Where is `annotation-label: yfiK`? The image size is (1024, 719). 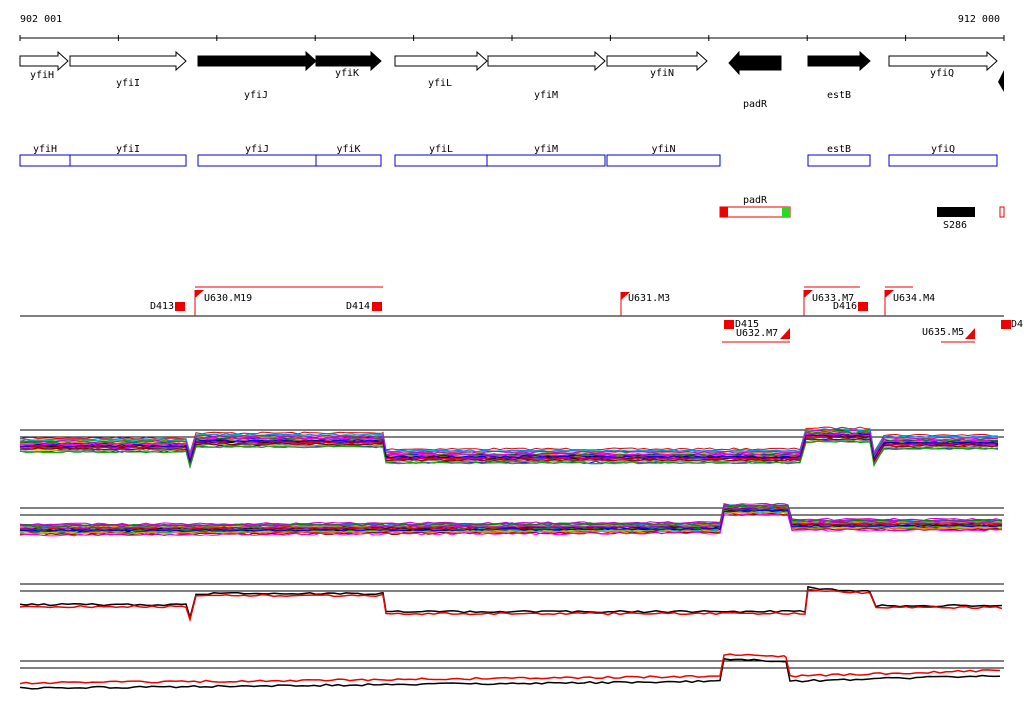
annotation-label: yfiK is located at coordinates (348, 149).